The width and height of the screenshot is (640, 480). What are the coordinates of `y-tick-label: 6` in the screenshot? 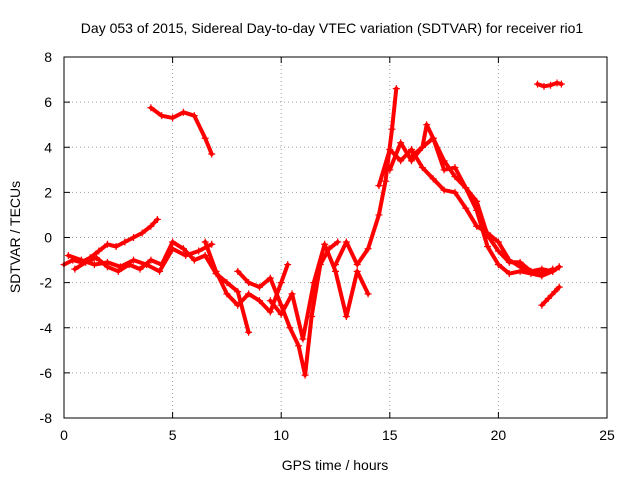 It's located at (48, 102).